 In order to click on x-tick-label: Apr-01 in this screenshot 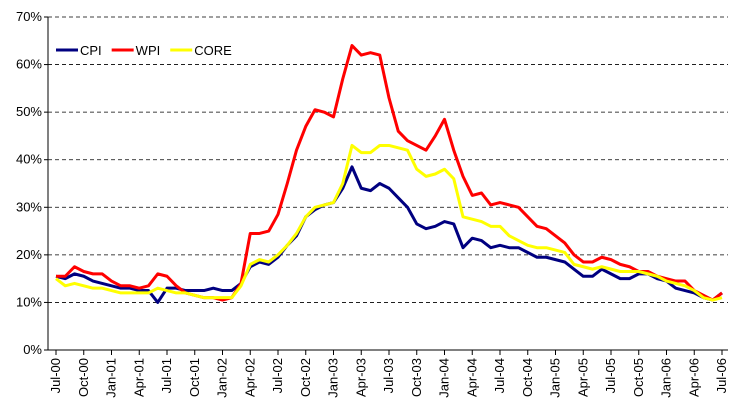, I will do `click(138, 377)`.